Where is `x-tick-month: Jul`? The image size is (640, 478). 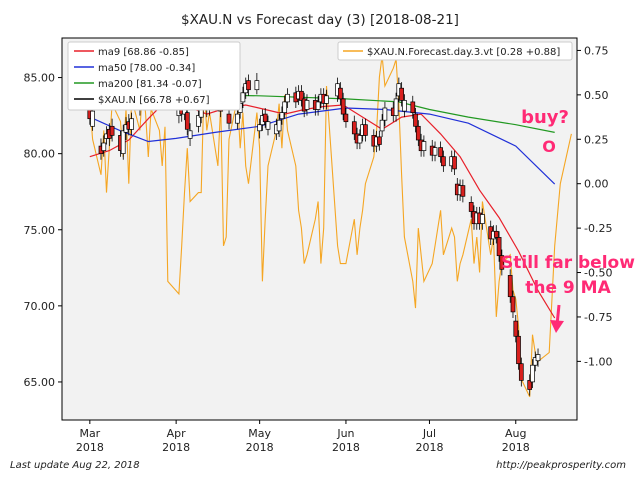
x-tick-month: Jul is located at coordinates (429, 433).